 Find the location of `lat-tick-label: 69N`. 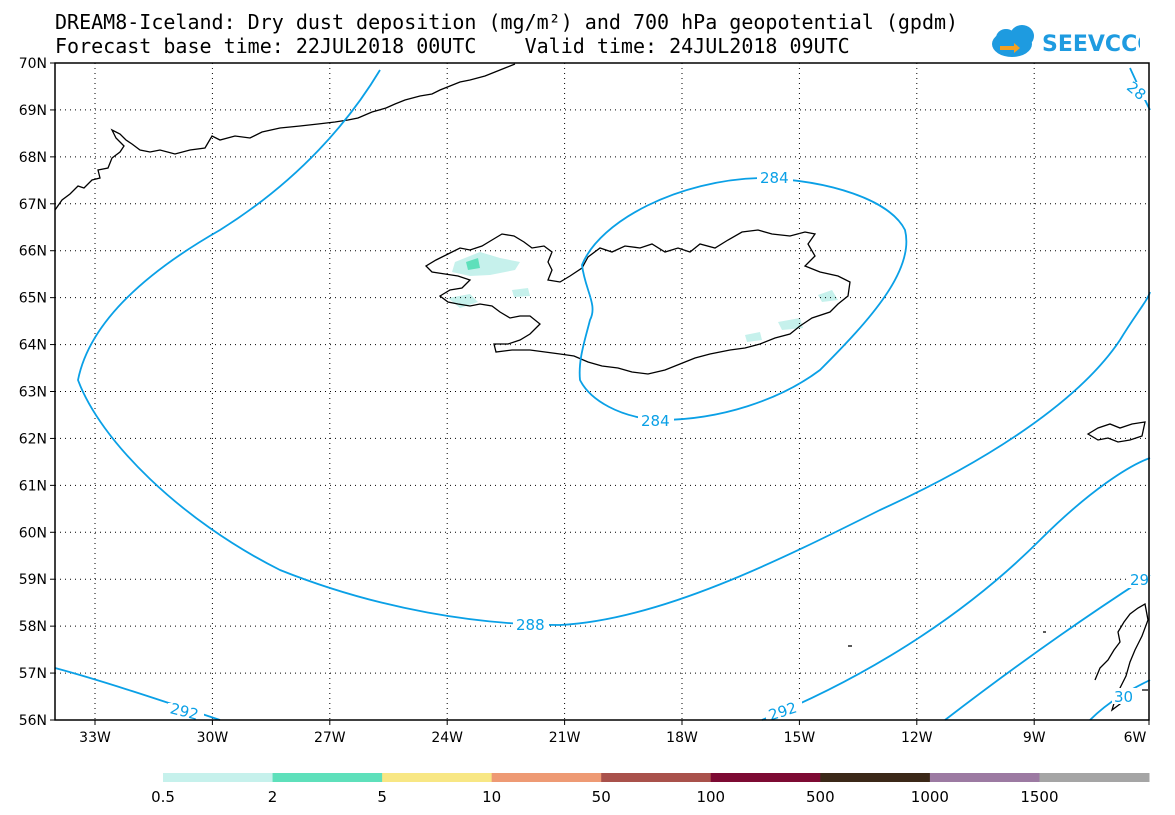

lat-tick-label: 69N is located at coordinates (33, 111).